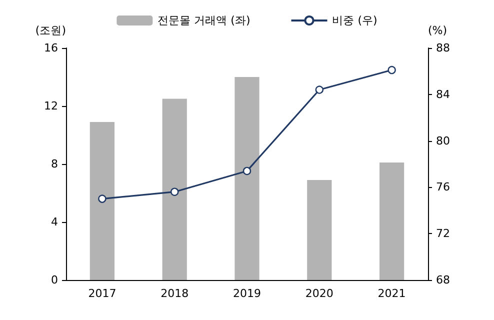 This screenshot has height=320, width=494. What do you see at coordinates (443, 233) in the screenshot?
I see `y2-tick-label: 72` at bounding box center [443, 233].